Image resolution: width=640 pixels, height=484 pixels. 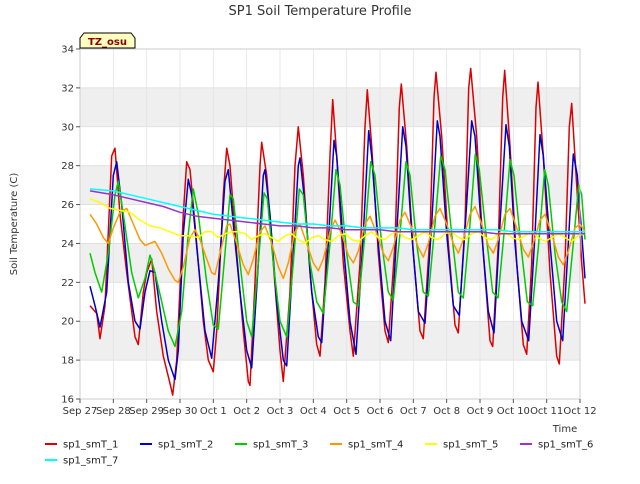 I want to click on legend-label: sp1_smT_5, so click(x=470, y=445).